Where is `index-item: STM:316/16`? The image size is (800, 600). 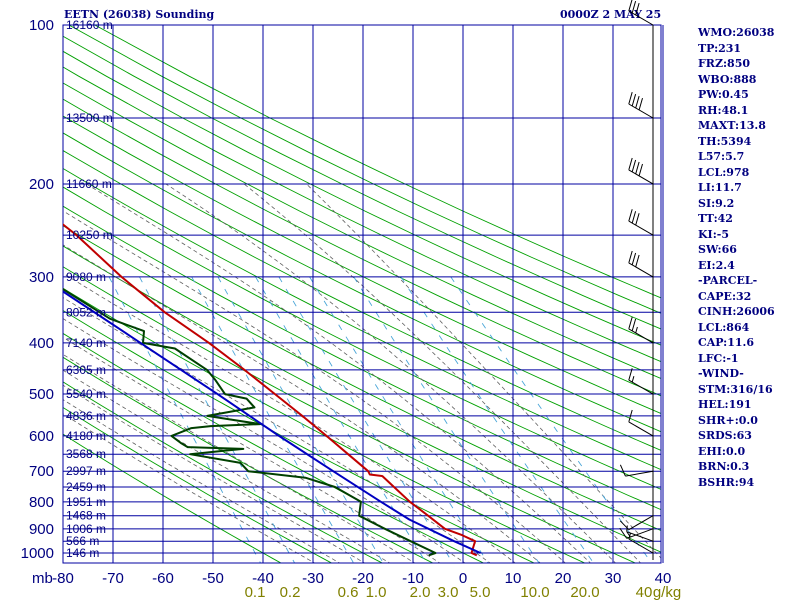 index-item: STM:316/16 is located at coordinates (735, 389).